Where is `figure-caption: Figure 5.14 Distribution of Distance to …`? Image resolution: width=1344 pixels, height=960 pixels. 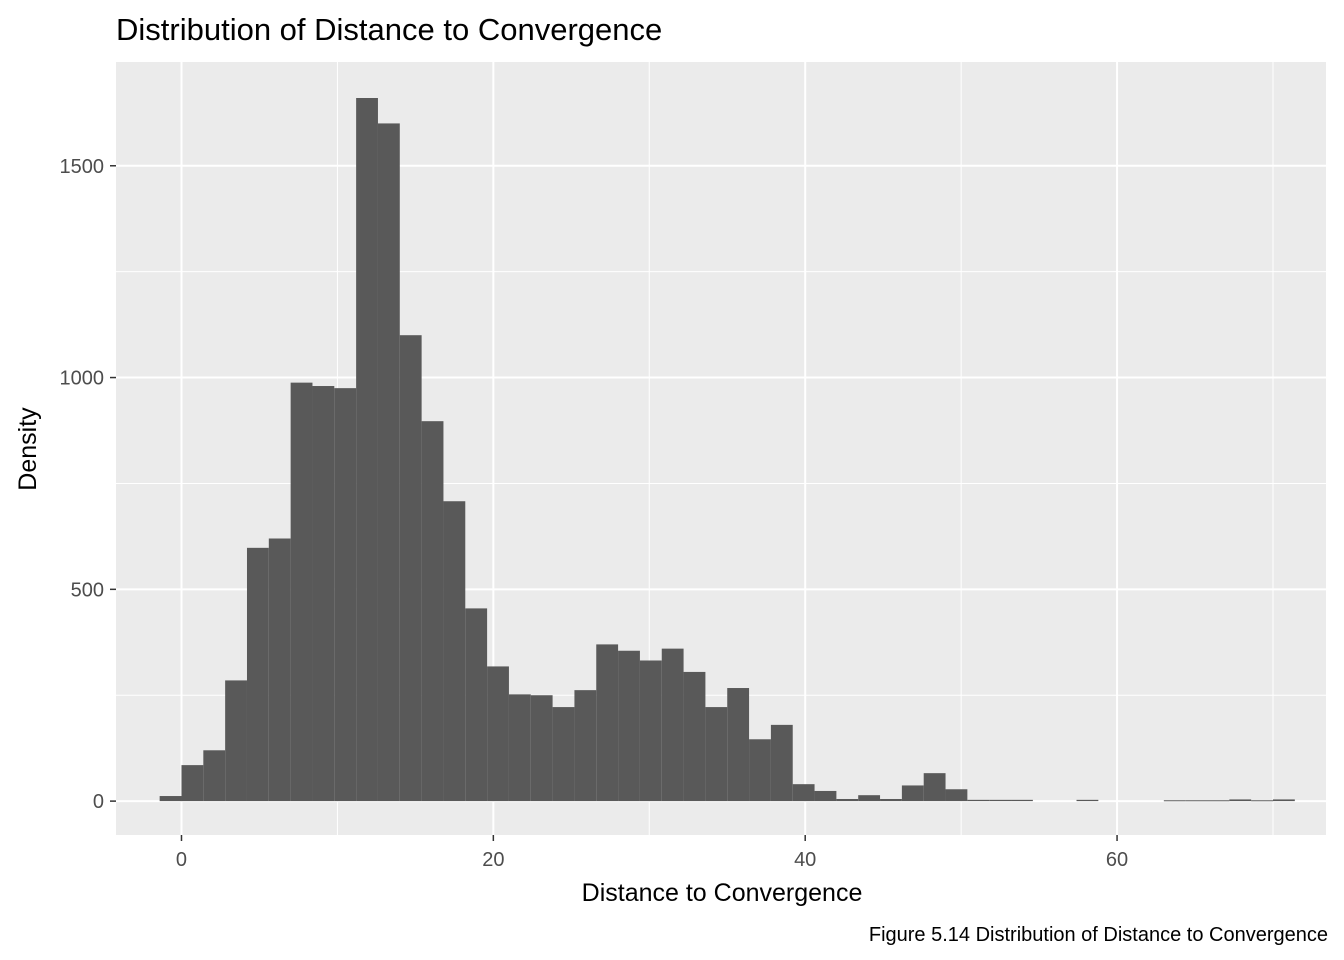 figure-caption: Figure 5.14 Distribution of Distance to … is located at coordinates (1098, 935).